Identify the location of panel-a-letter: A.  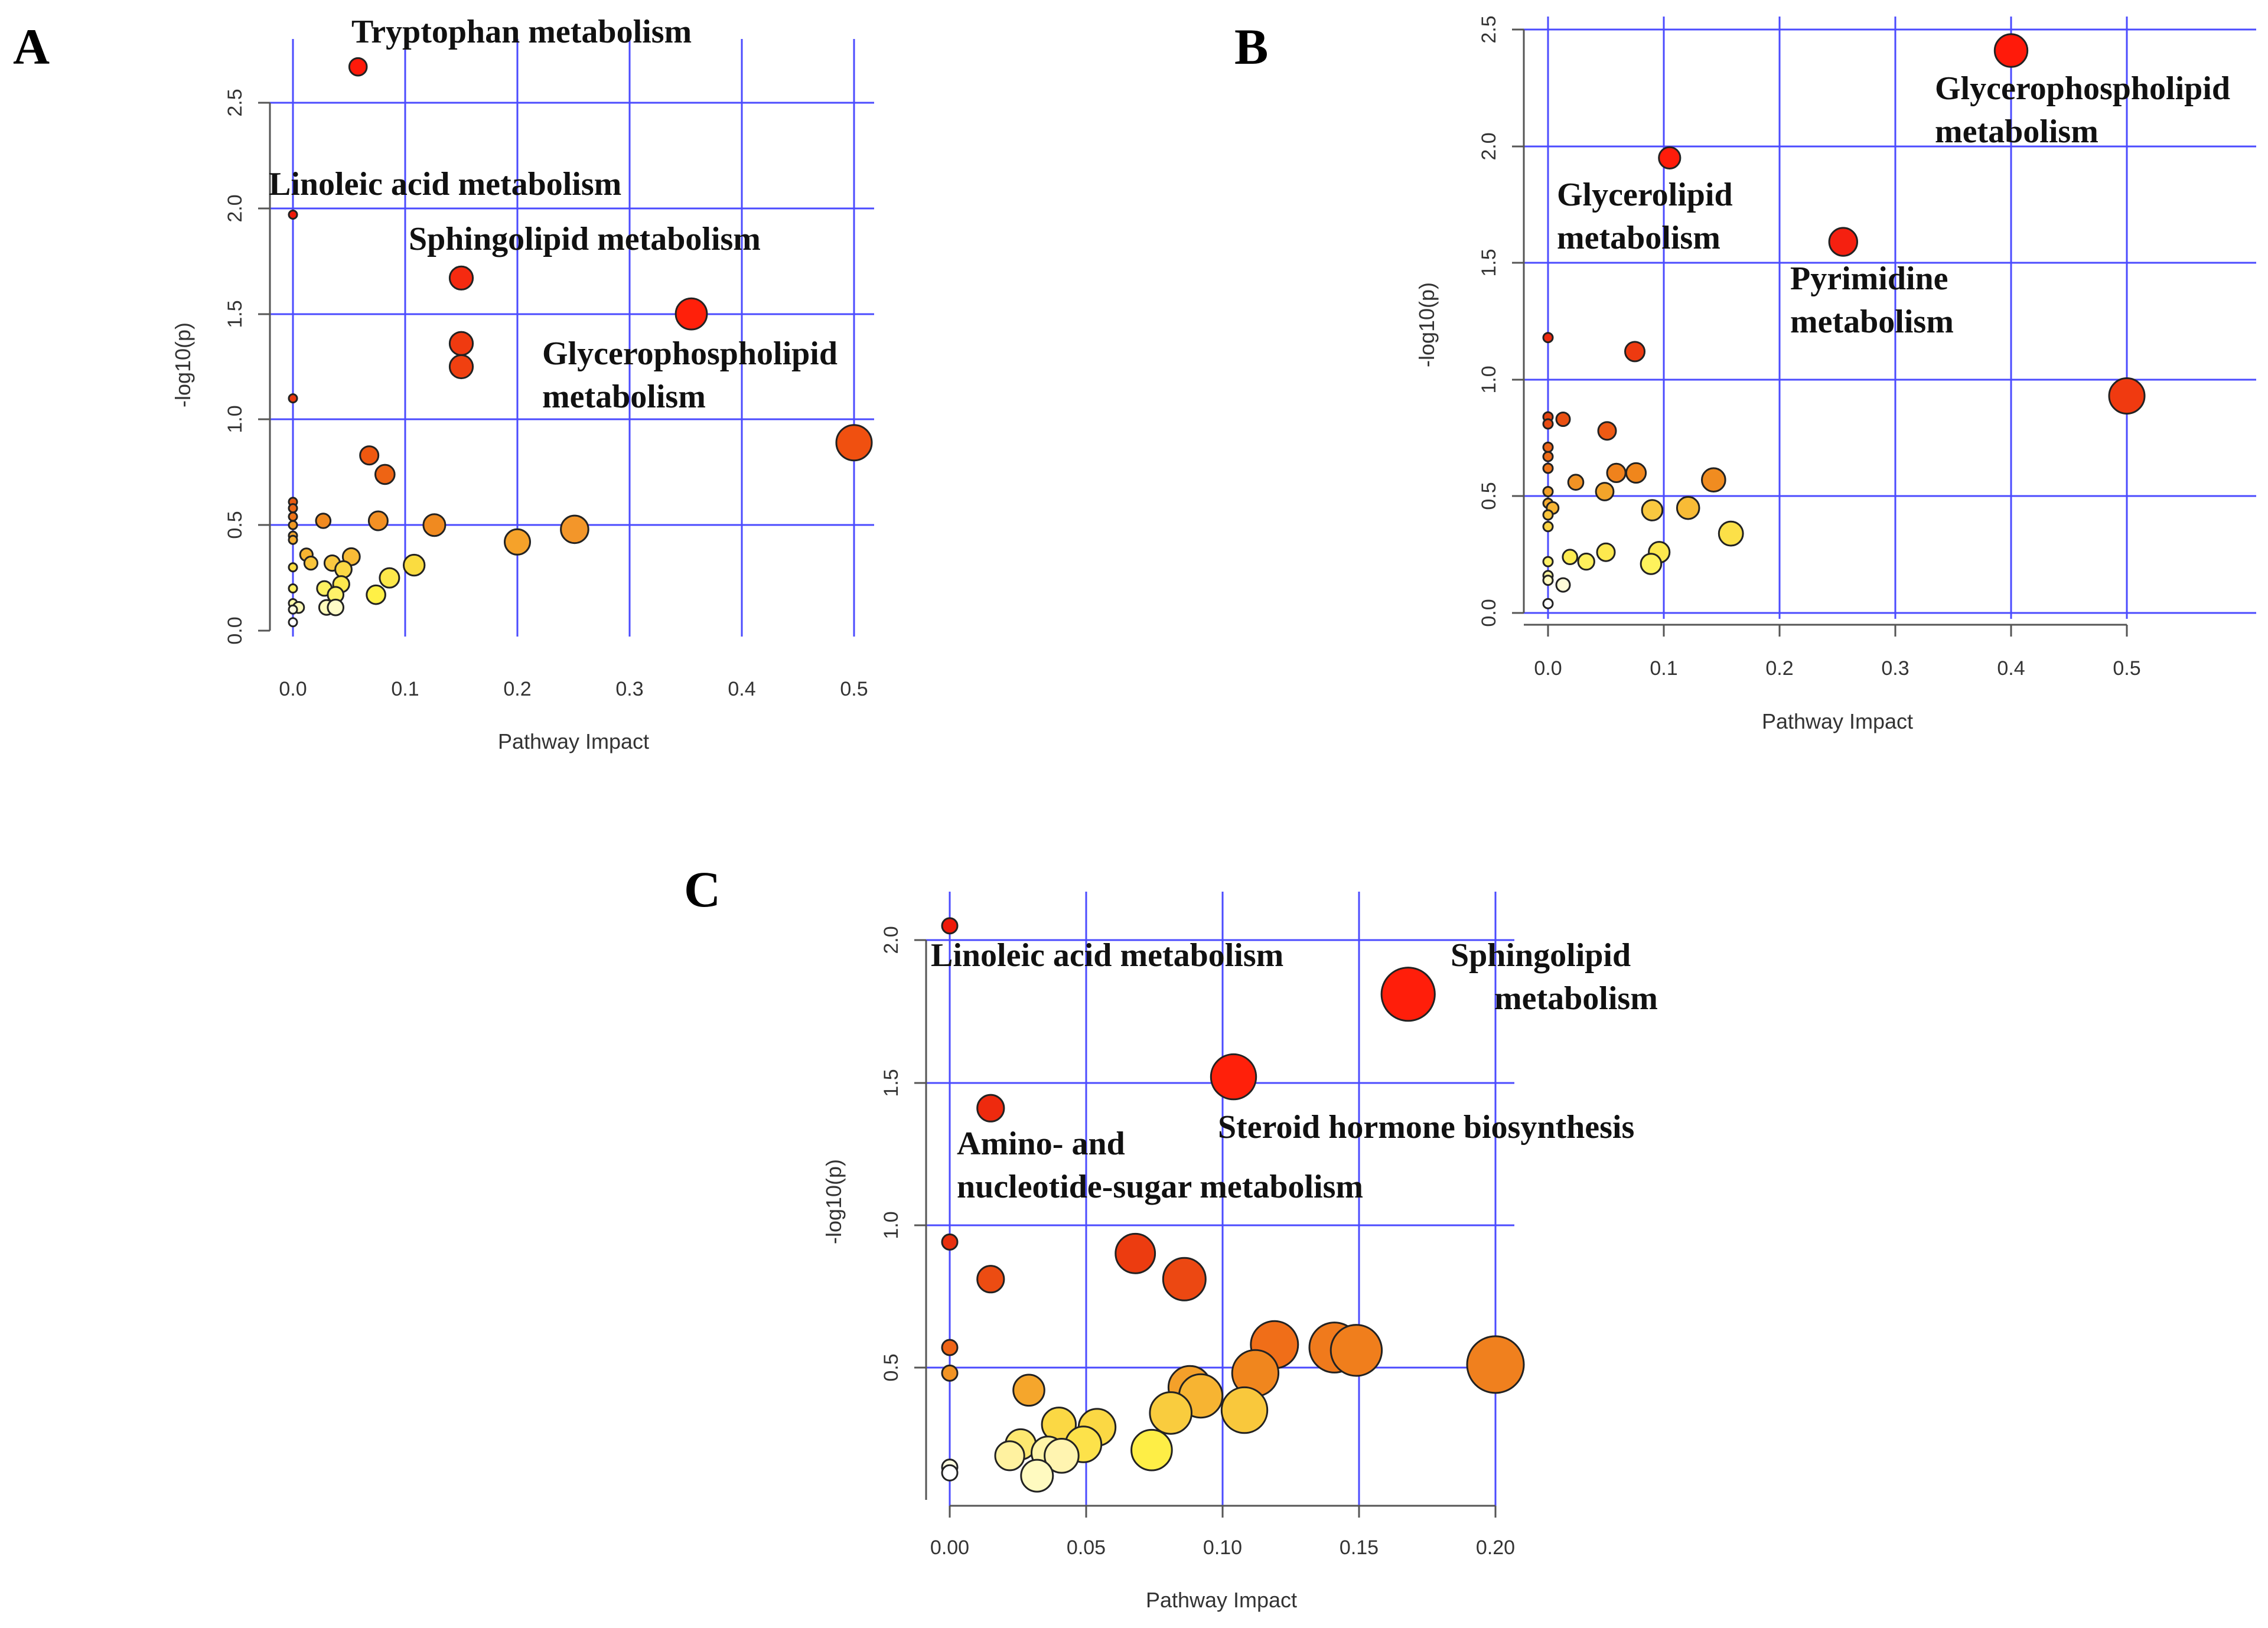
(31, 46).